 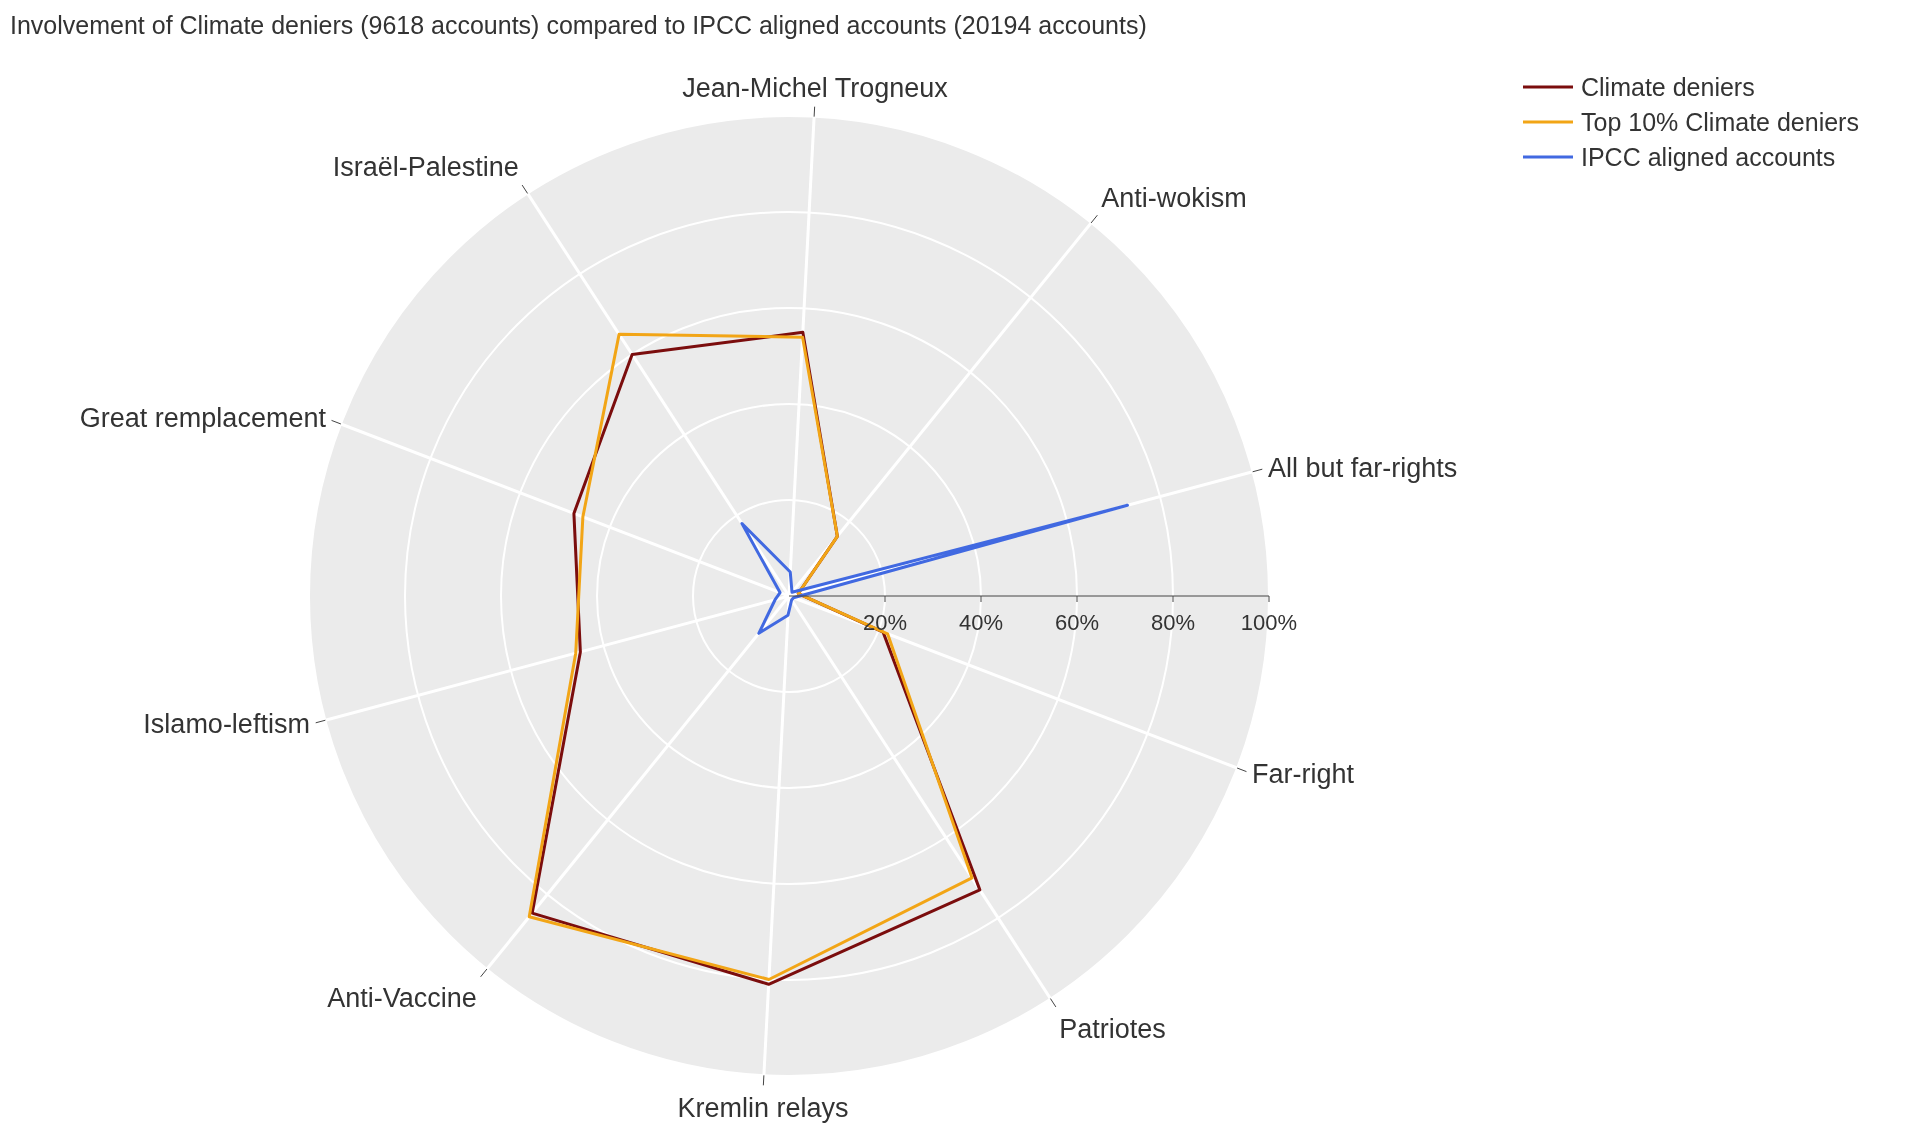 What do you see at coordinates (1077, 622) in the screenshot?
I see `y-tick-label: 60%` at bounding box center [1077, 622].